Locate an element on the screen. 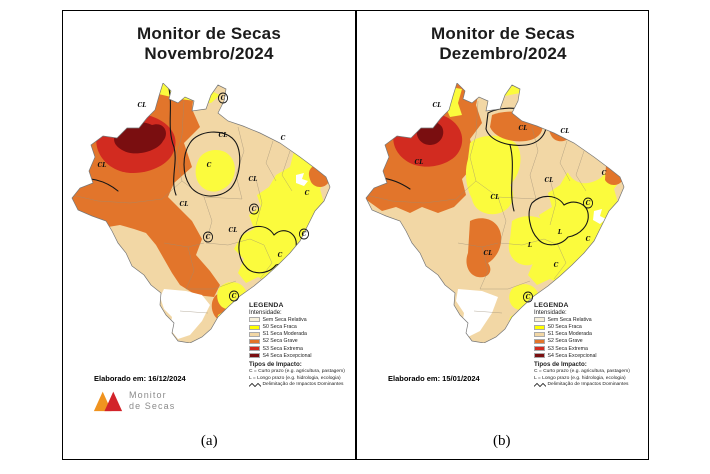 The width and height of the screenshot is (710, 474). s2-east-coast-patch is located at coordinates (614, 174).